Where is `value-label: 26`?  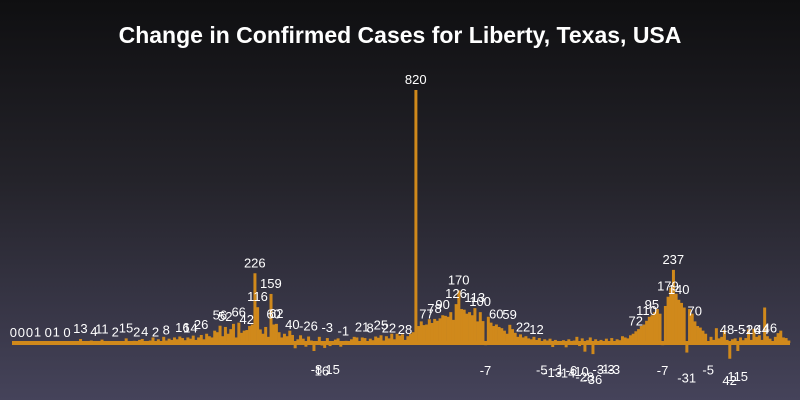 value-label: 26 is located at coordinates (201, 324).